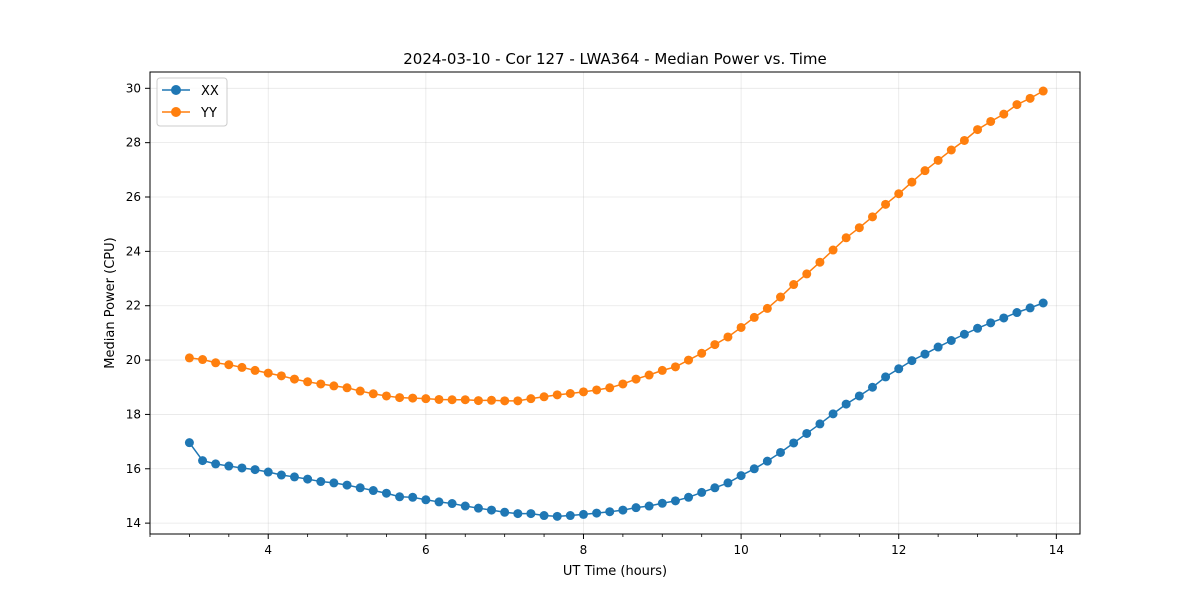 The height and width of the screenshot is (600, 1200). What do you see at coordinates (898, 550) in the screenshot?
I see `x-tick-label: 12` at bounding box center [898, 550].